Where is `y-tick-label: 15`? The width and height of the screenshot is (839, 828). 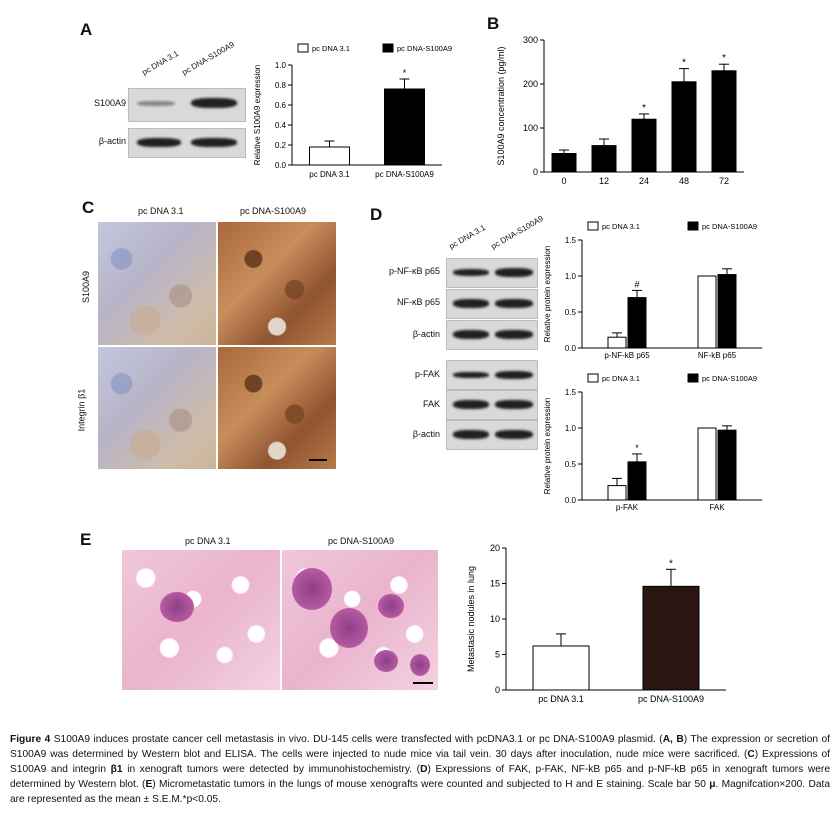
y-tick-label: 15 is located at coordinates (495, 584).